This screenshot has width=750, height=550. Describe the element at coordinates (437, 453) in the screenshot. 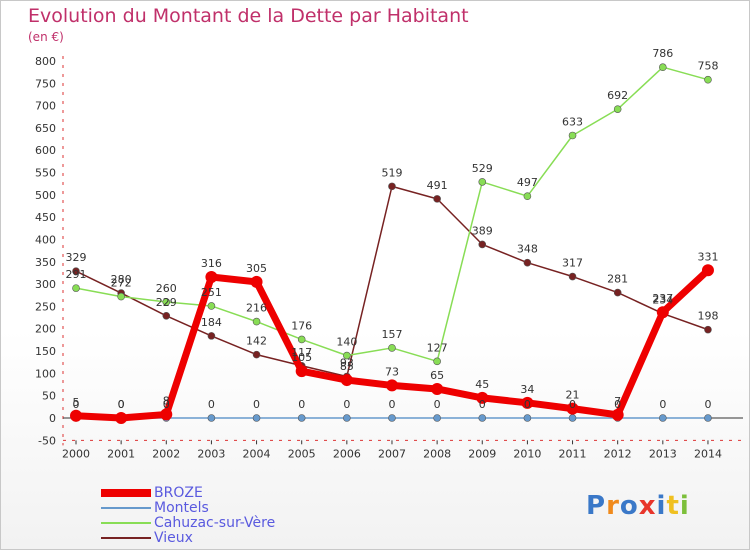

I see `x-tick-label: 2008` at that location.